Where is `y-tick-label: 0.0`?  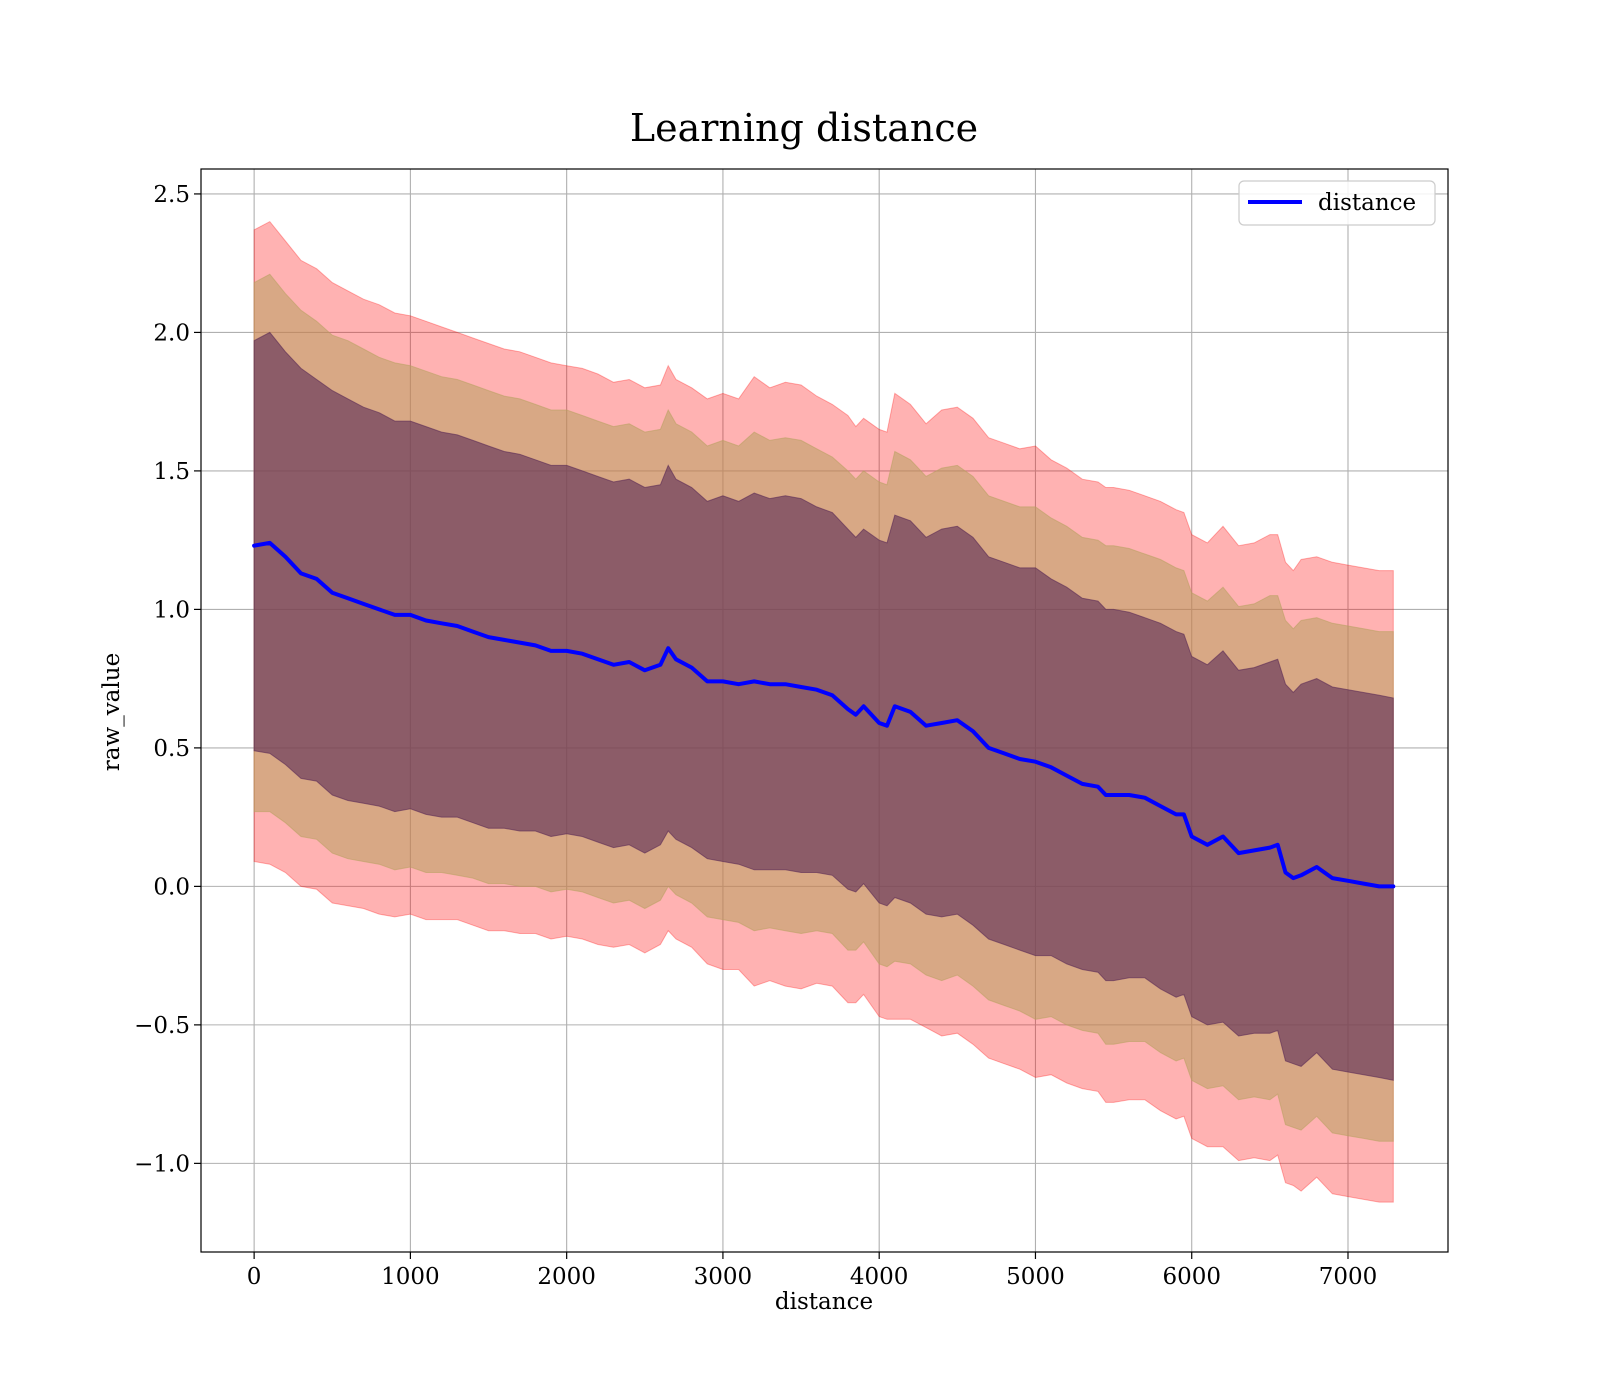
y-tick-label: 0.0 is located at coordinates (171, 887).